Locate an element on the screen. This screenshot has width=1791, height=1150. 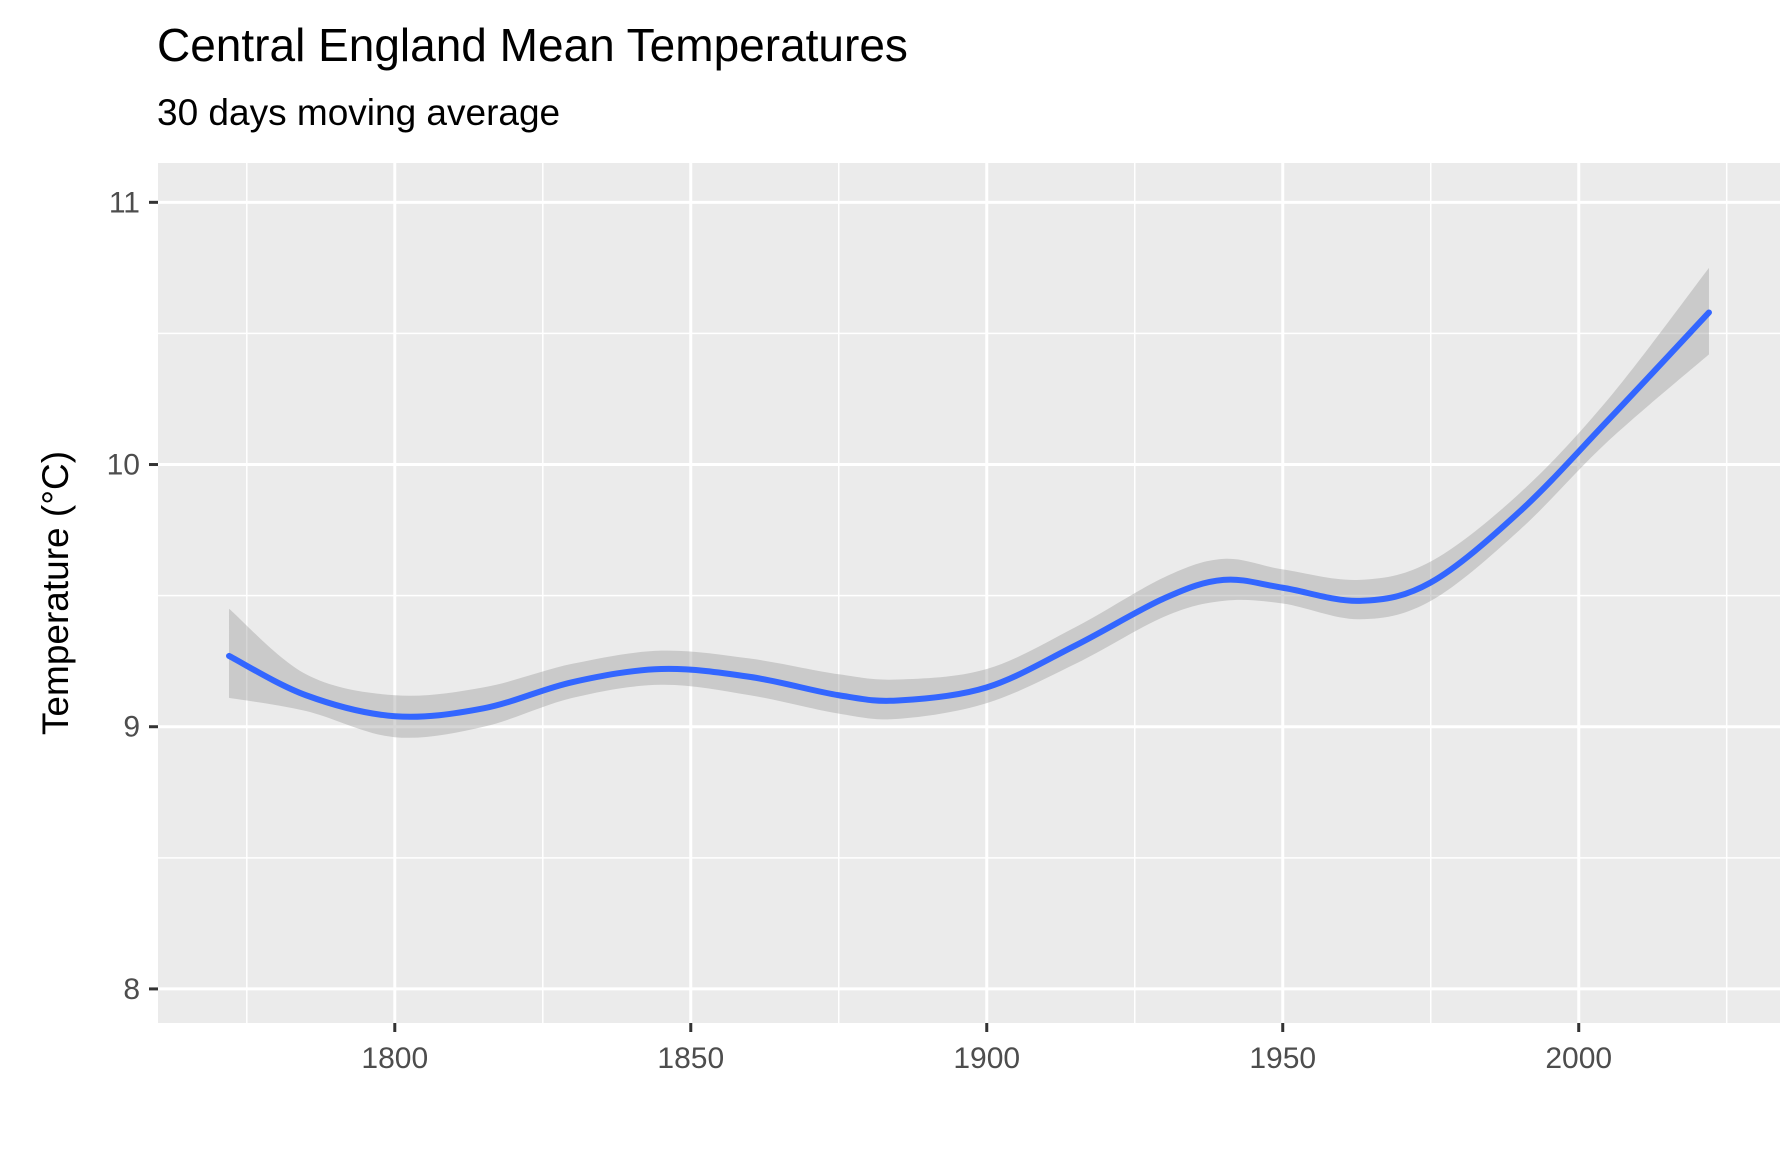
y-tick-label: 11 is located at coordinates (124, 202).